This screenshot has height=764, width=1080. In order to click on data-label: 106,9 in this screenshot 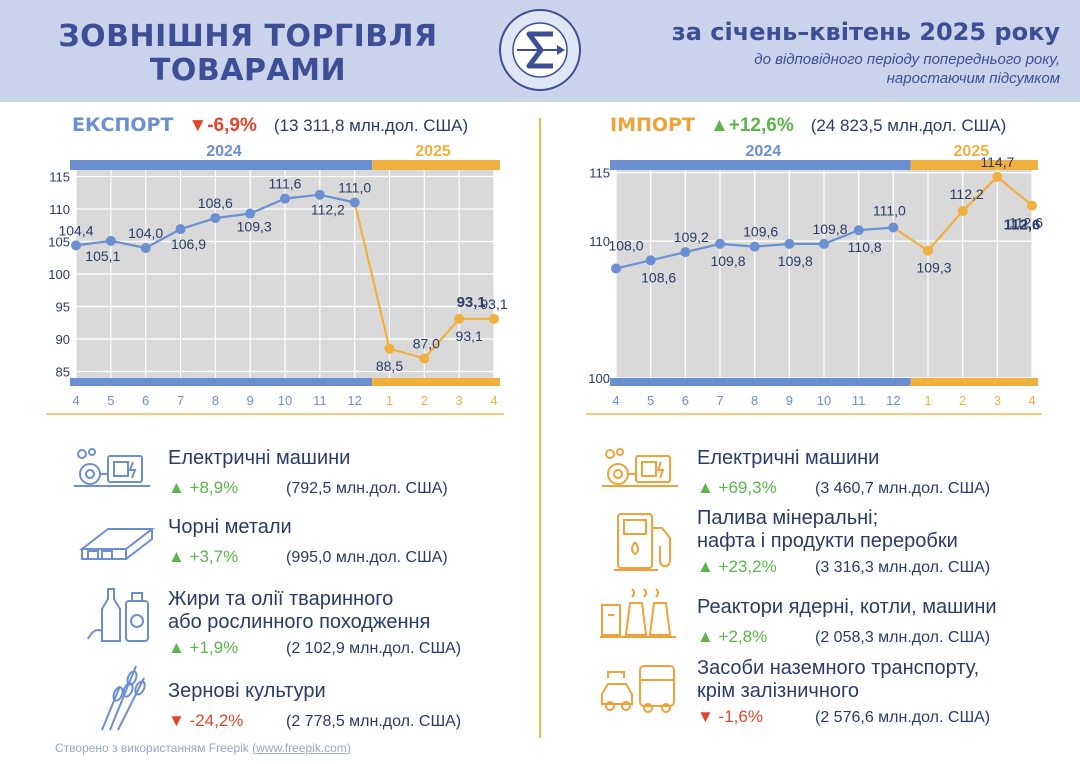, I will do `click(188, 244)`.